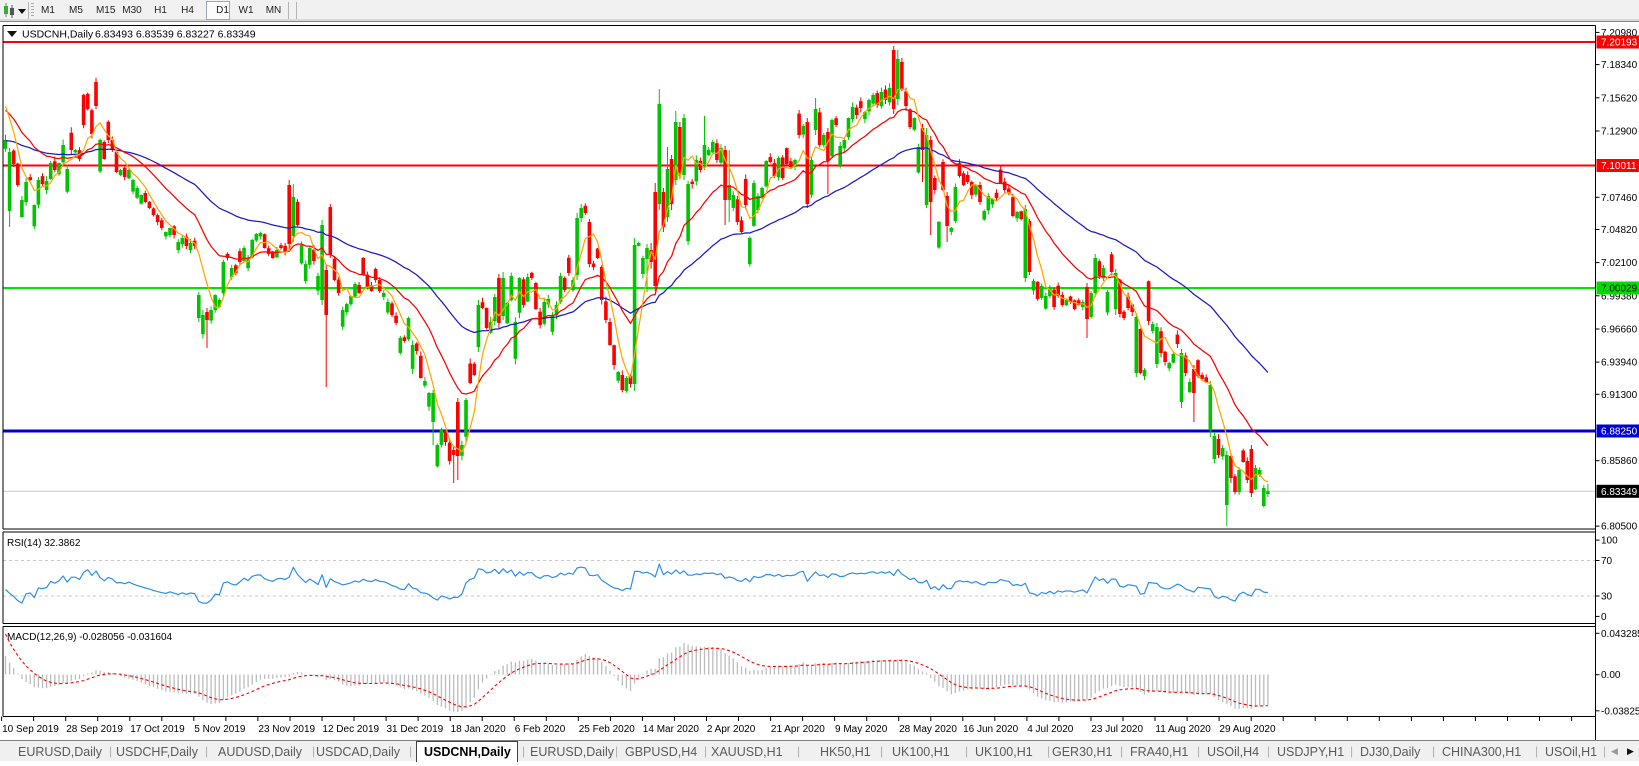 Image resolution: width=1639 pixels, height=766 pixels. What do you see at coordinates (1619, 198) in the screenshot?
I see `svg-text: 7.07460` at bounding box center [1619, 198].